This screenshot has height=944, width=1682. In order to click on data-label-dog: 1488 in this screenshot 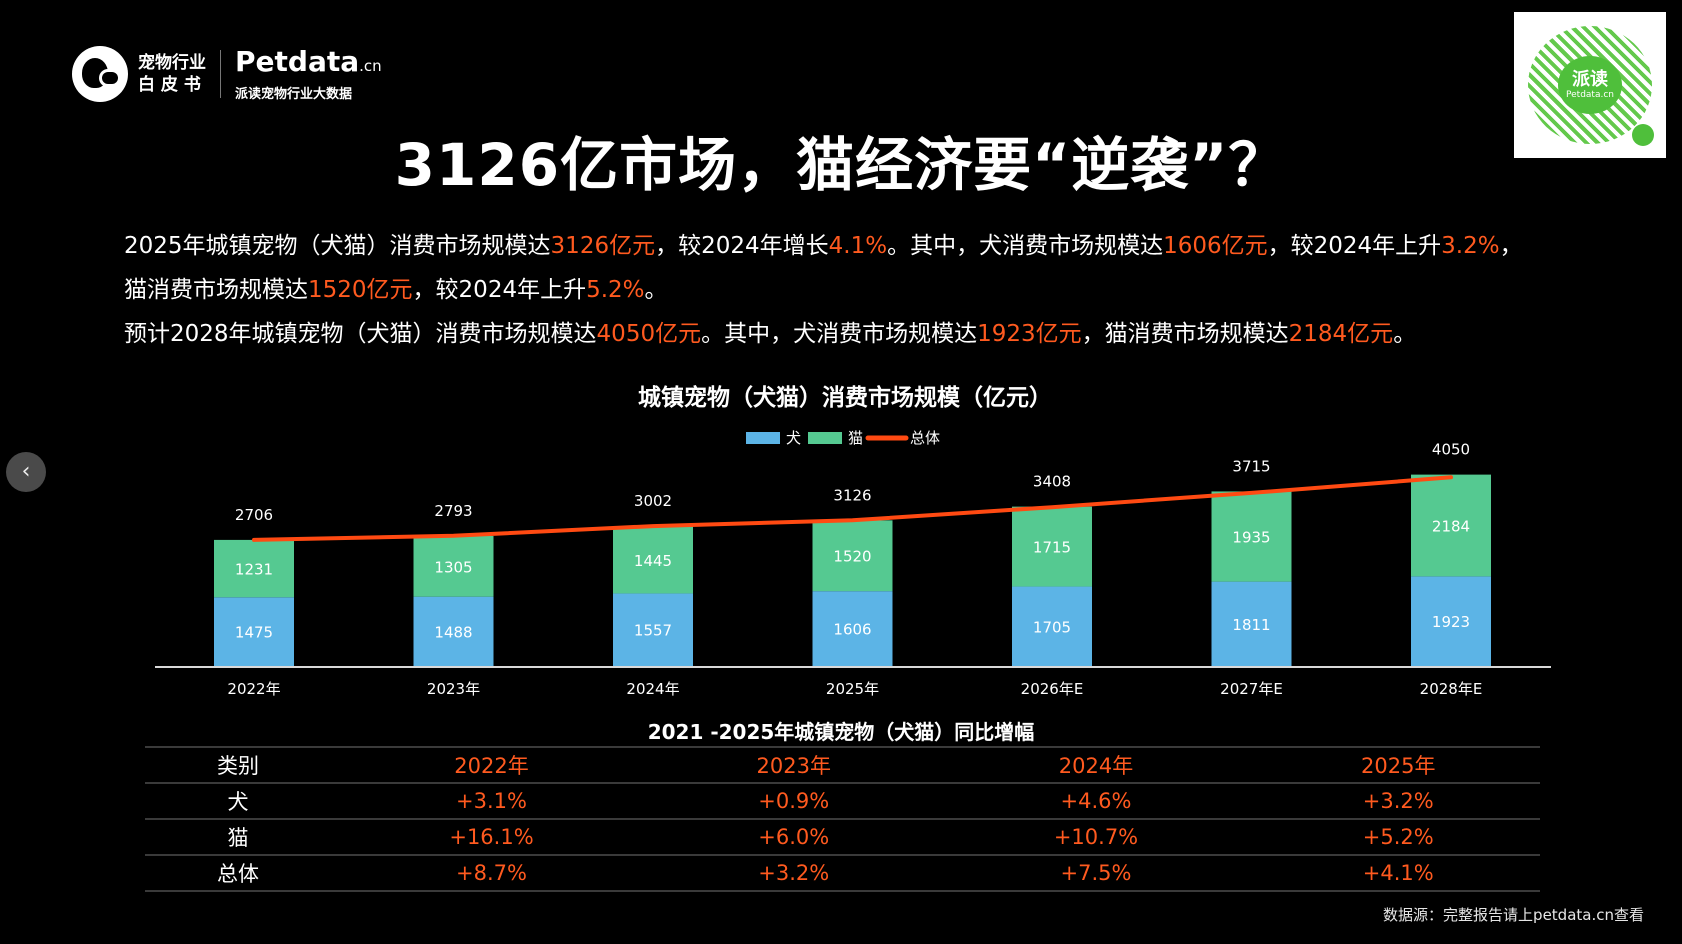, I will do `click(453, 632)`.